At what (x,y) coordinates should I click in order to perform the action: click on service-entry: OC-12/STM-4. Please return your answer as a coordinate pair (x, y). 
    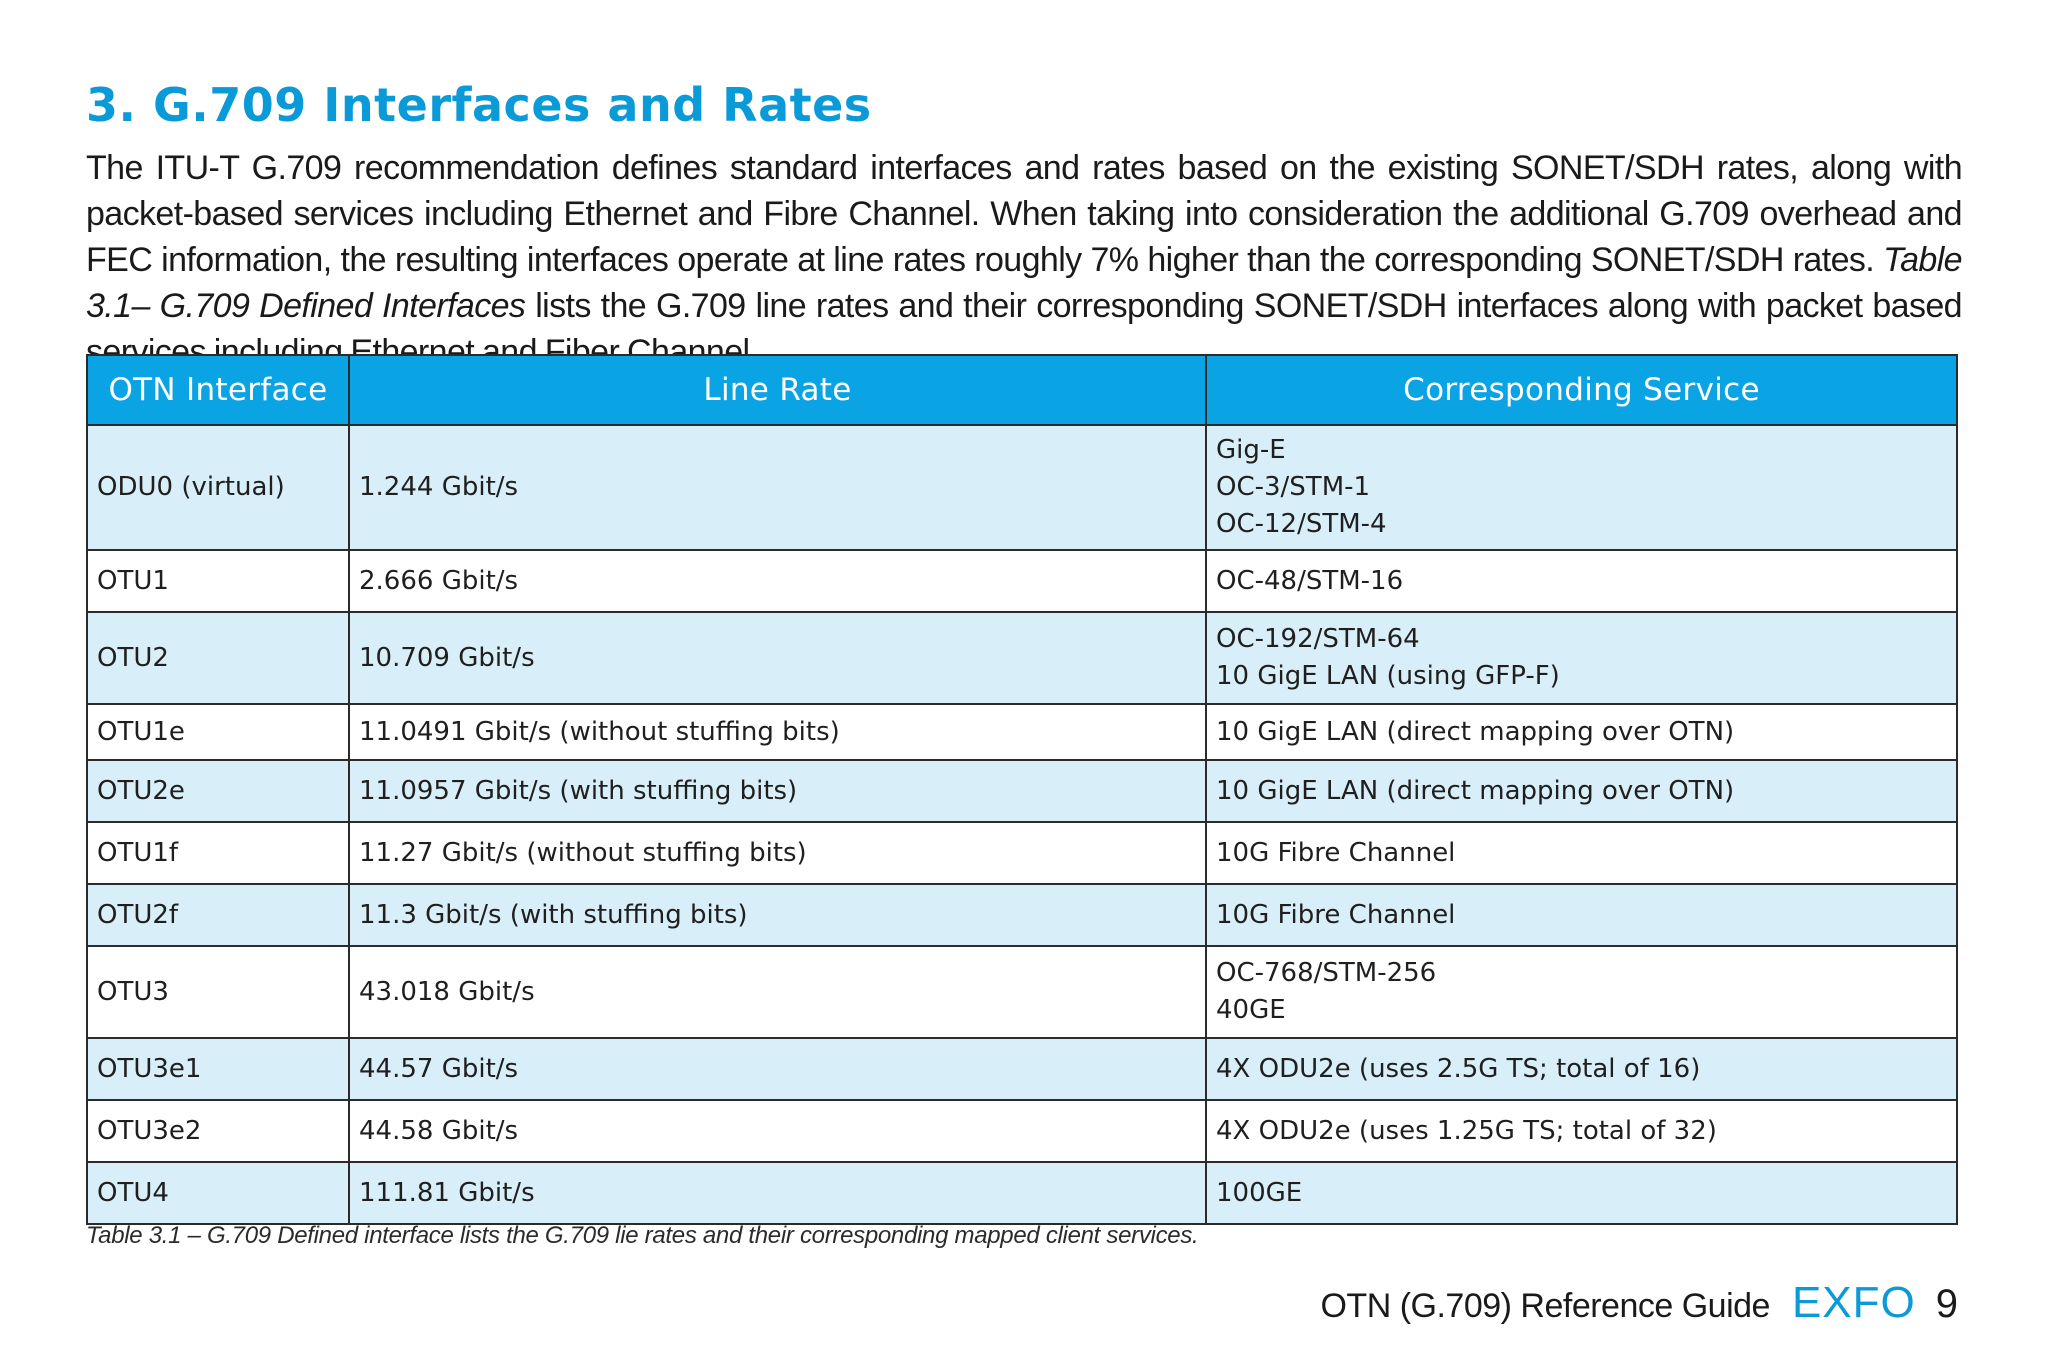
    Looking at the image, I should click on (1301, 524).